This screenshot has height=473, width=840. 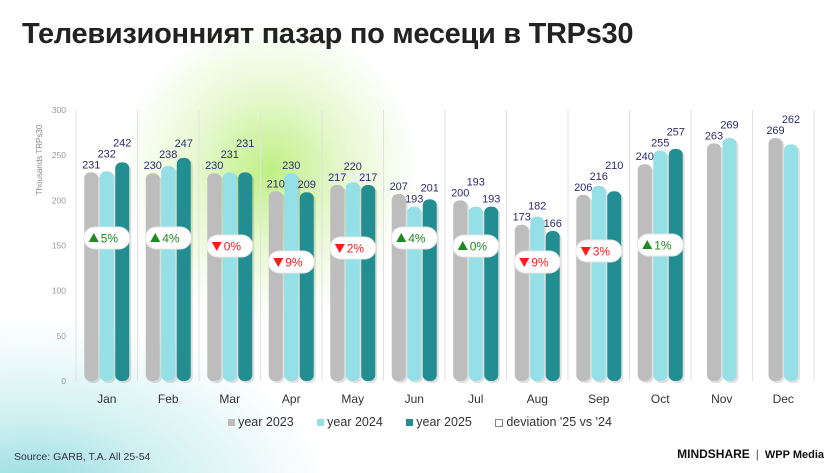 I want to click on y-tick-label: 100, so click(x=59, y=291).